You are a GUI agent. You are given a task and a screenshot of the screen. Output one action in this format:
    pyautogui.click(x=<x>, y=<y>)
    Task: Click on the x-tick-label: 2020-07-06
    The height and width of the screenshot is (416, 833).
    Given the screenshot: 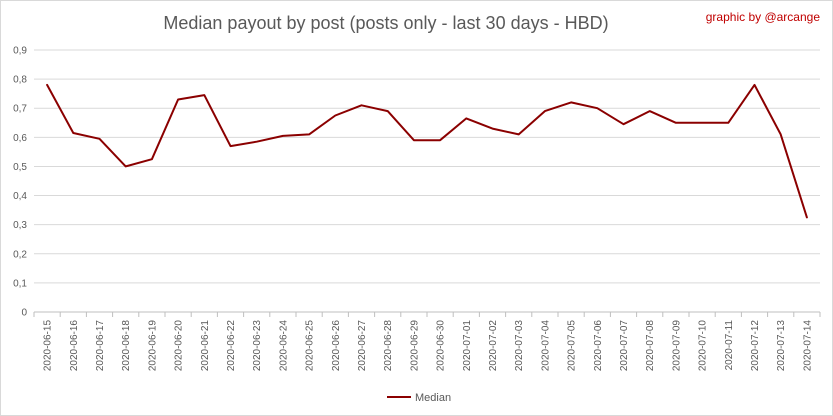 What is the action you would take?
    pyautogui.click(x=598, y=346)
    